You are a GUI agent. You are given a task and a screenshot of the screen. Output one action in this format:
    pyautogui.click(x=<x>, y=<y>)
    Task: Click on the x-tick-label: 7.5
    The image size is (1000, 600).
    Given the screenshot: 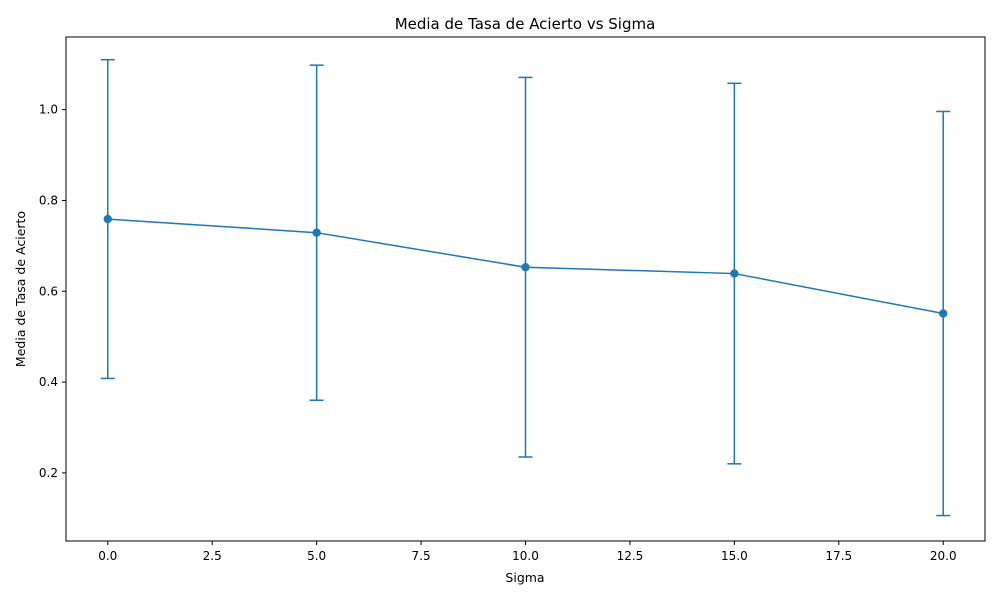 What is the action you would take?
    pyautogui.click(x=421, y=556)
    